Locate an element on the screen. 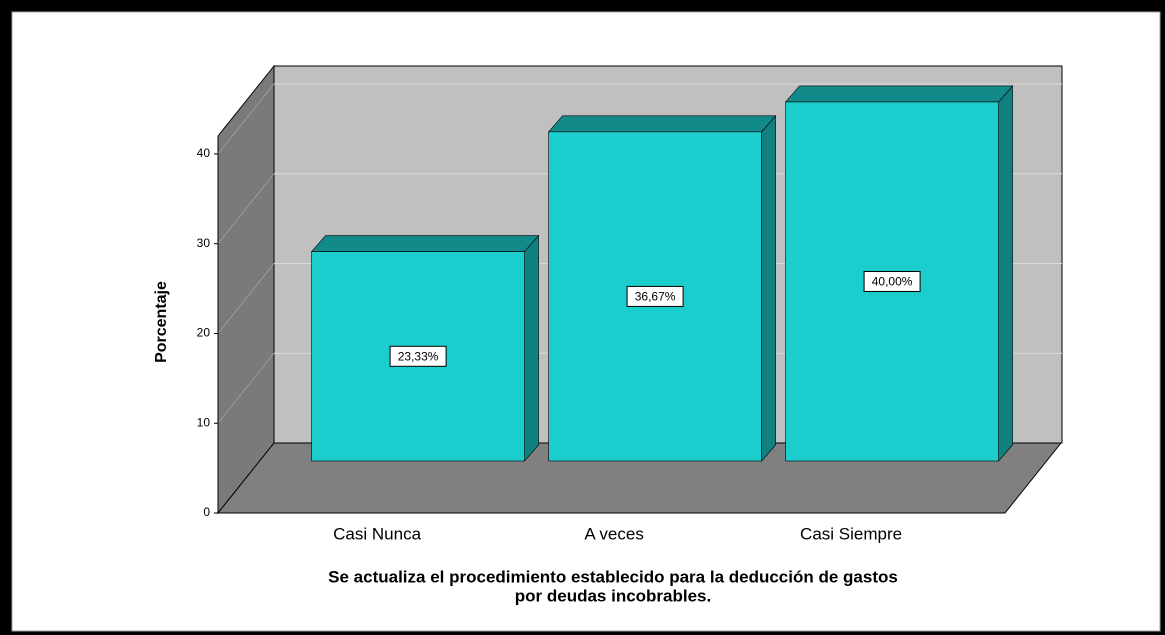 Image resolution: width=1165 pixels, height=635 pixels. x-tick-label: Casi Siempre is located at coordinates (851, 533).